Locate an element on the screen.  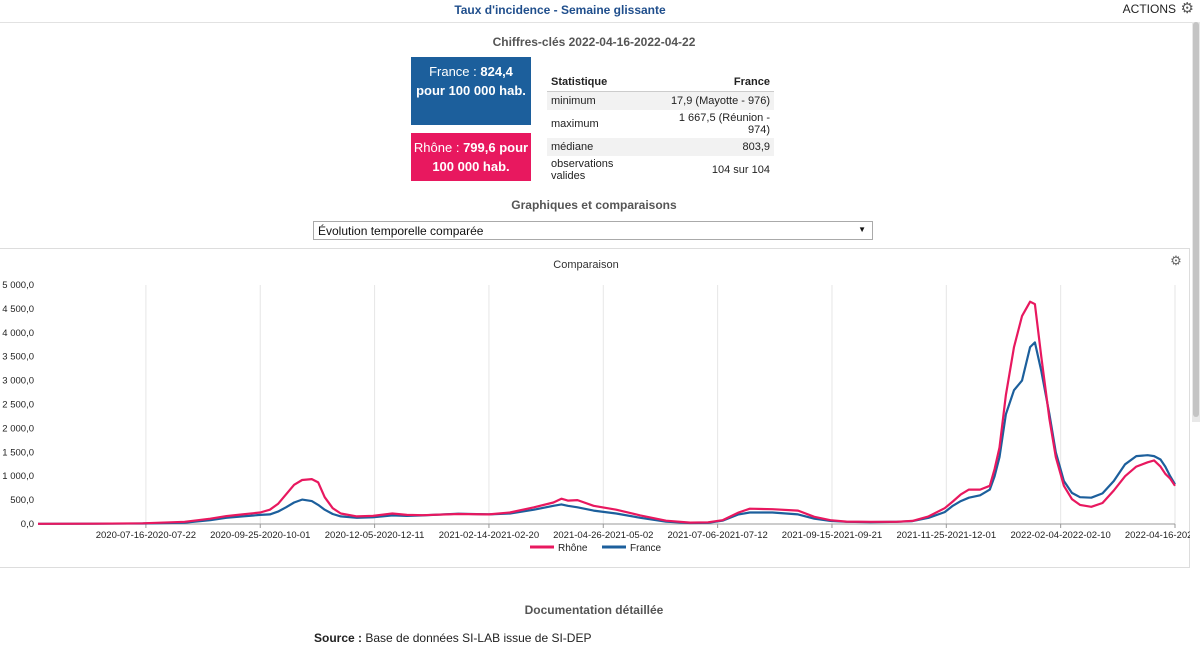
key-figures-title: Chiffres-clés 2022-04-16-2022-04-22 is located at coordinates (594, 42).